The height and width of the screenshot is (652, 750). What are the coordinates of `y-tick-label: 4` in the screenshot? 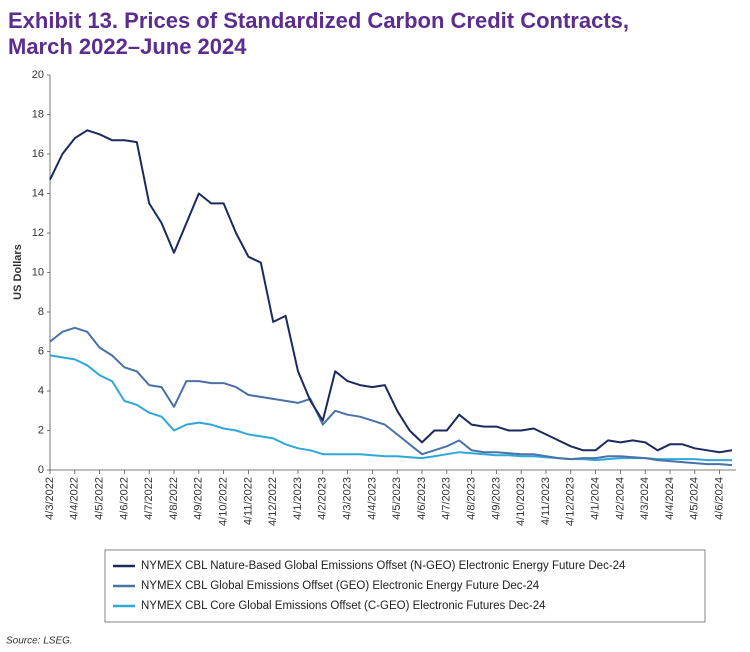 It's located at (41, 391).